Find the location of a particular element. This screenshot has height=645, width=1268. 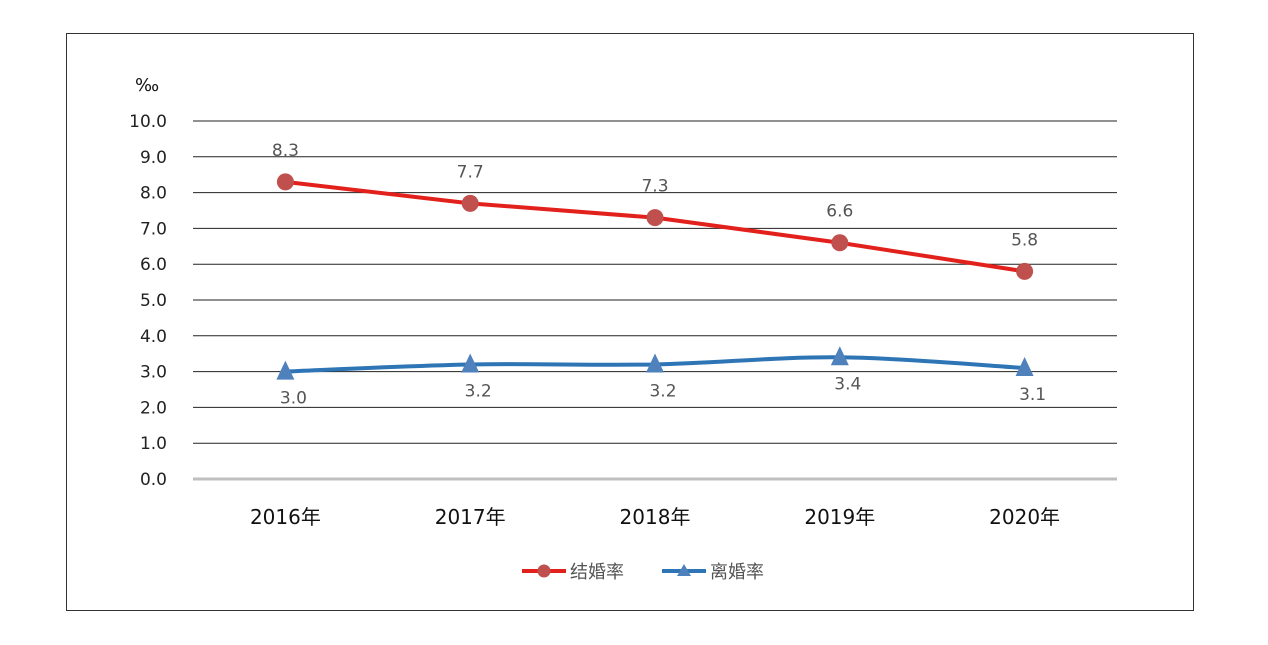

series-2: 3.0 3.2 3.2 3.4 3.1 is located at coordinates (661, 377).